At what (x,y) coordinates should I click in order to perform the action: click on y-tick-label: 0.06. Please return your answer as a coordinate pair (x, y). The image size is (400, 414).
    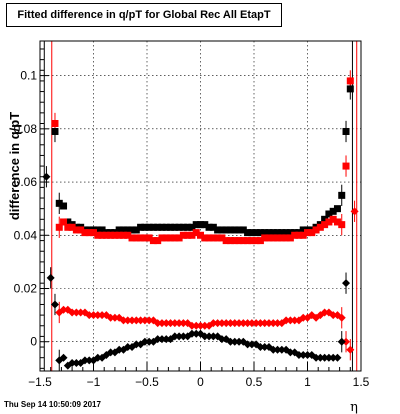
    Looking at the image, I should click on (26, 182).